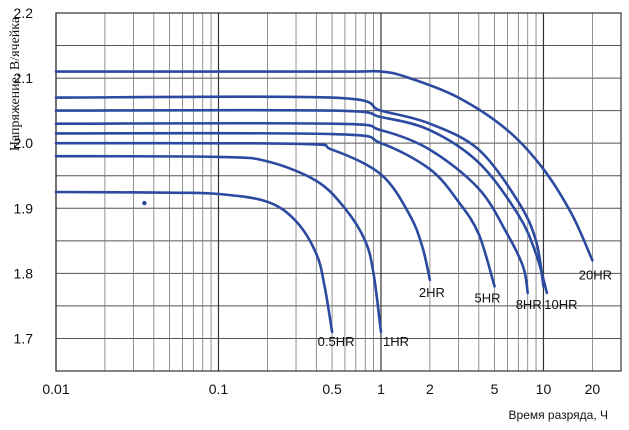  I want to click on x-tick-label: 1, so click(381, 389).